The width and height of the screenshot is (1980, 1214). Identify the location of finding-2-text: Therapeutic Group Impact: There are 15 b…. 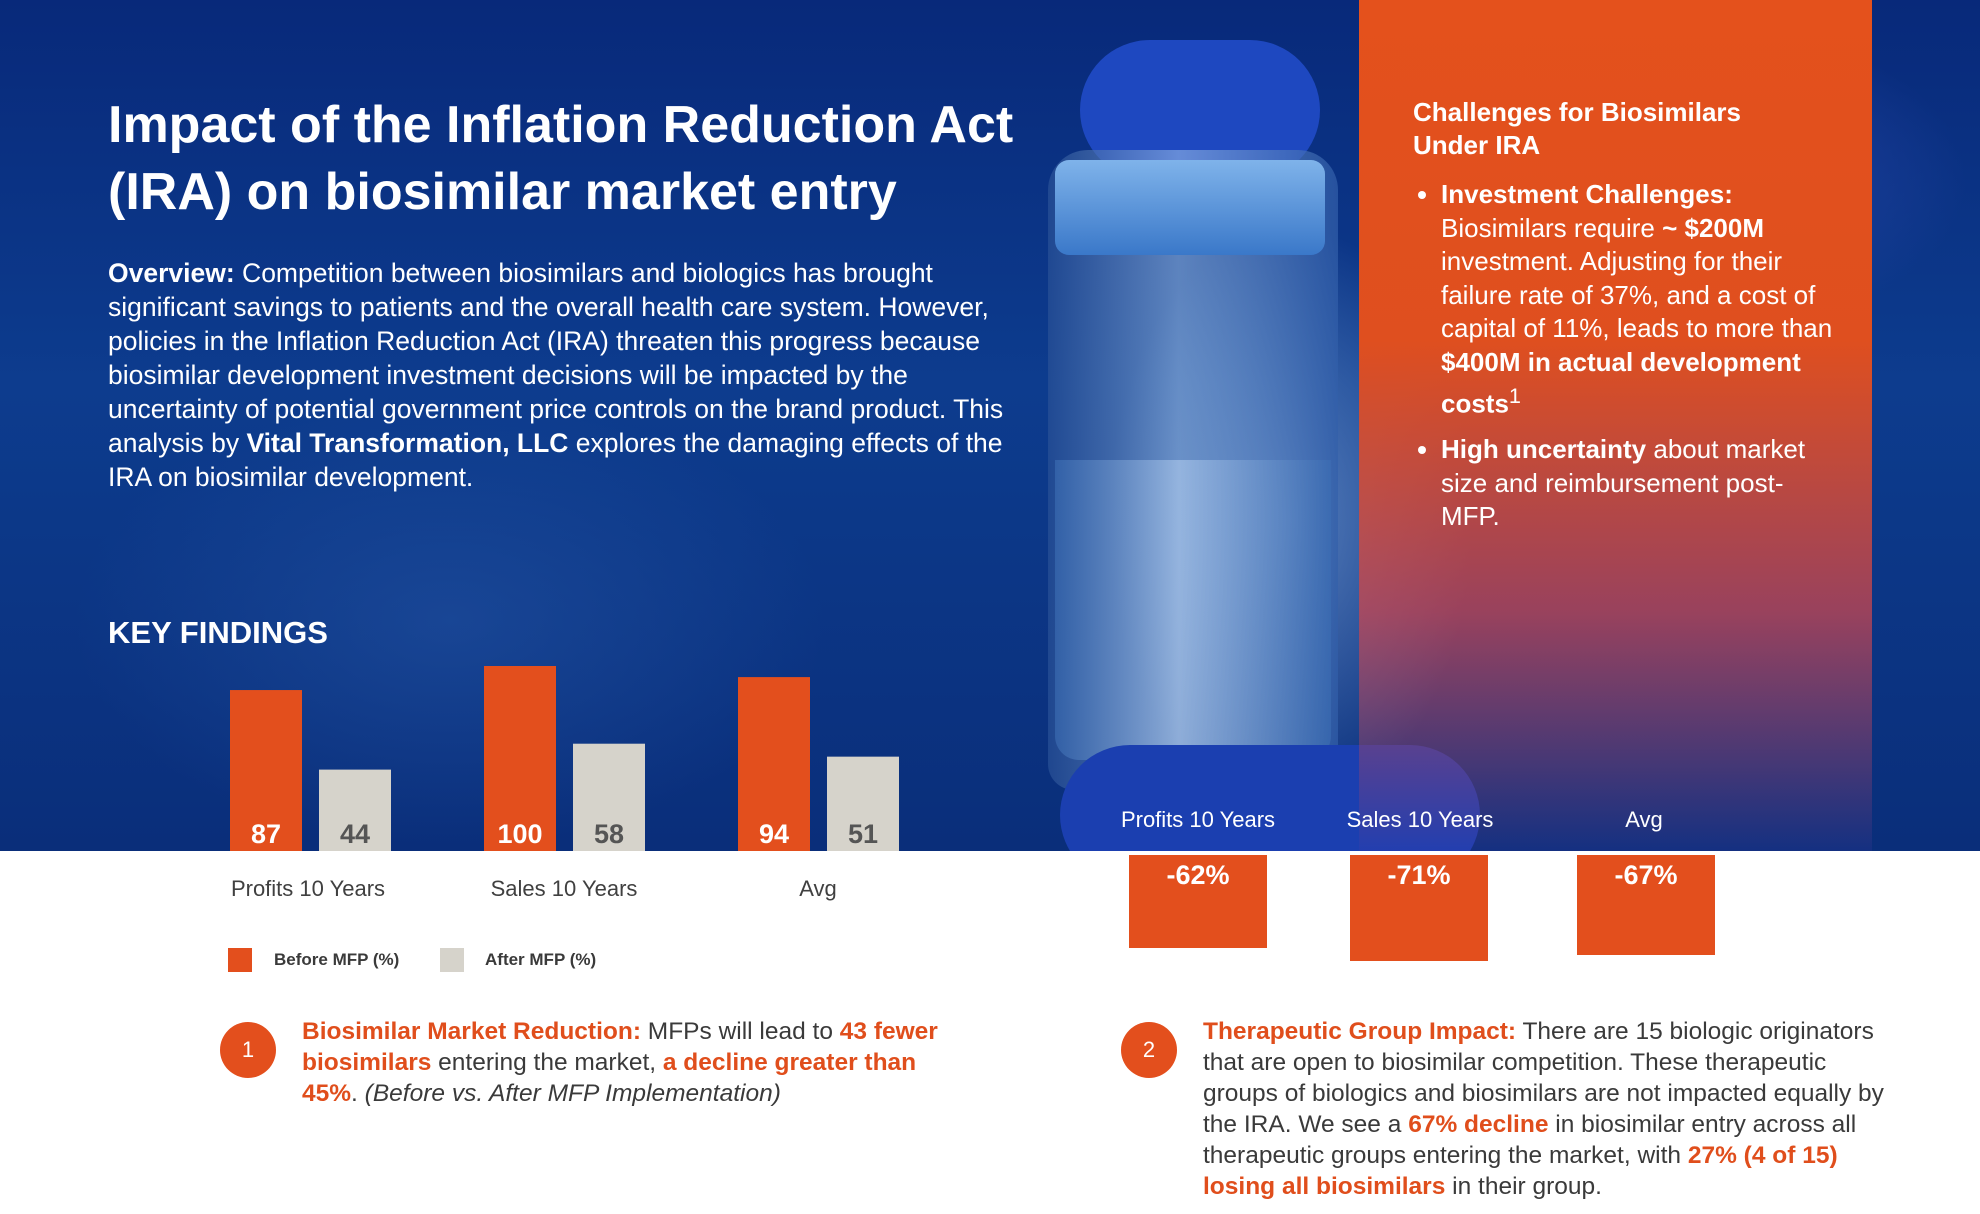
(1553, 1109).